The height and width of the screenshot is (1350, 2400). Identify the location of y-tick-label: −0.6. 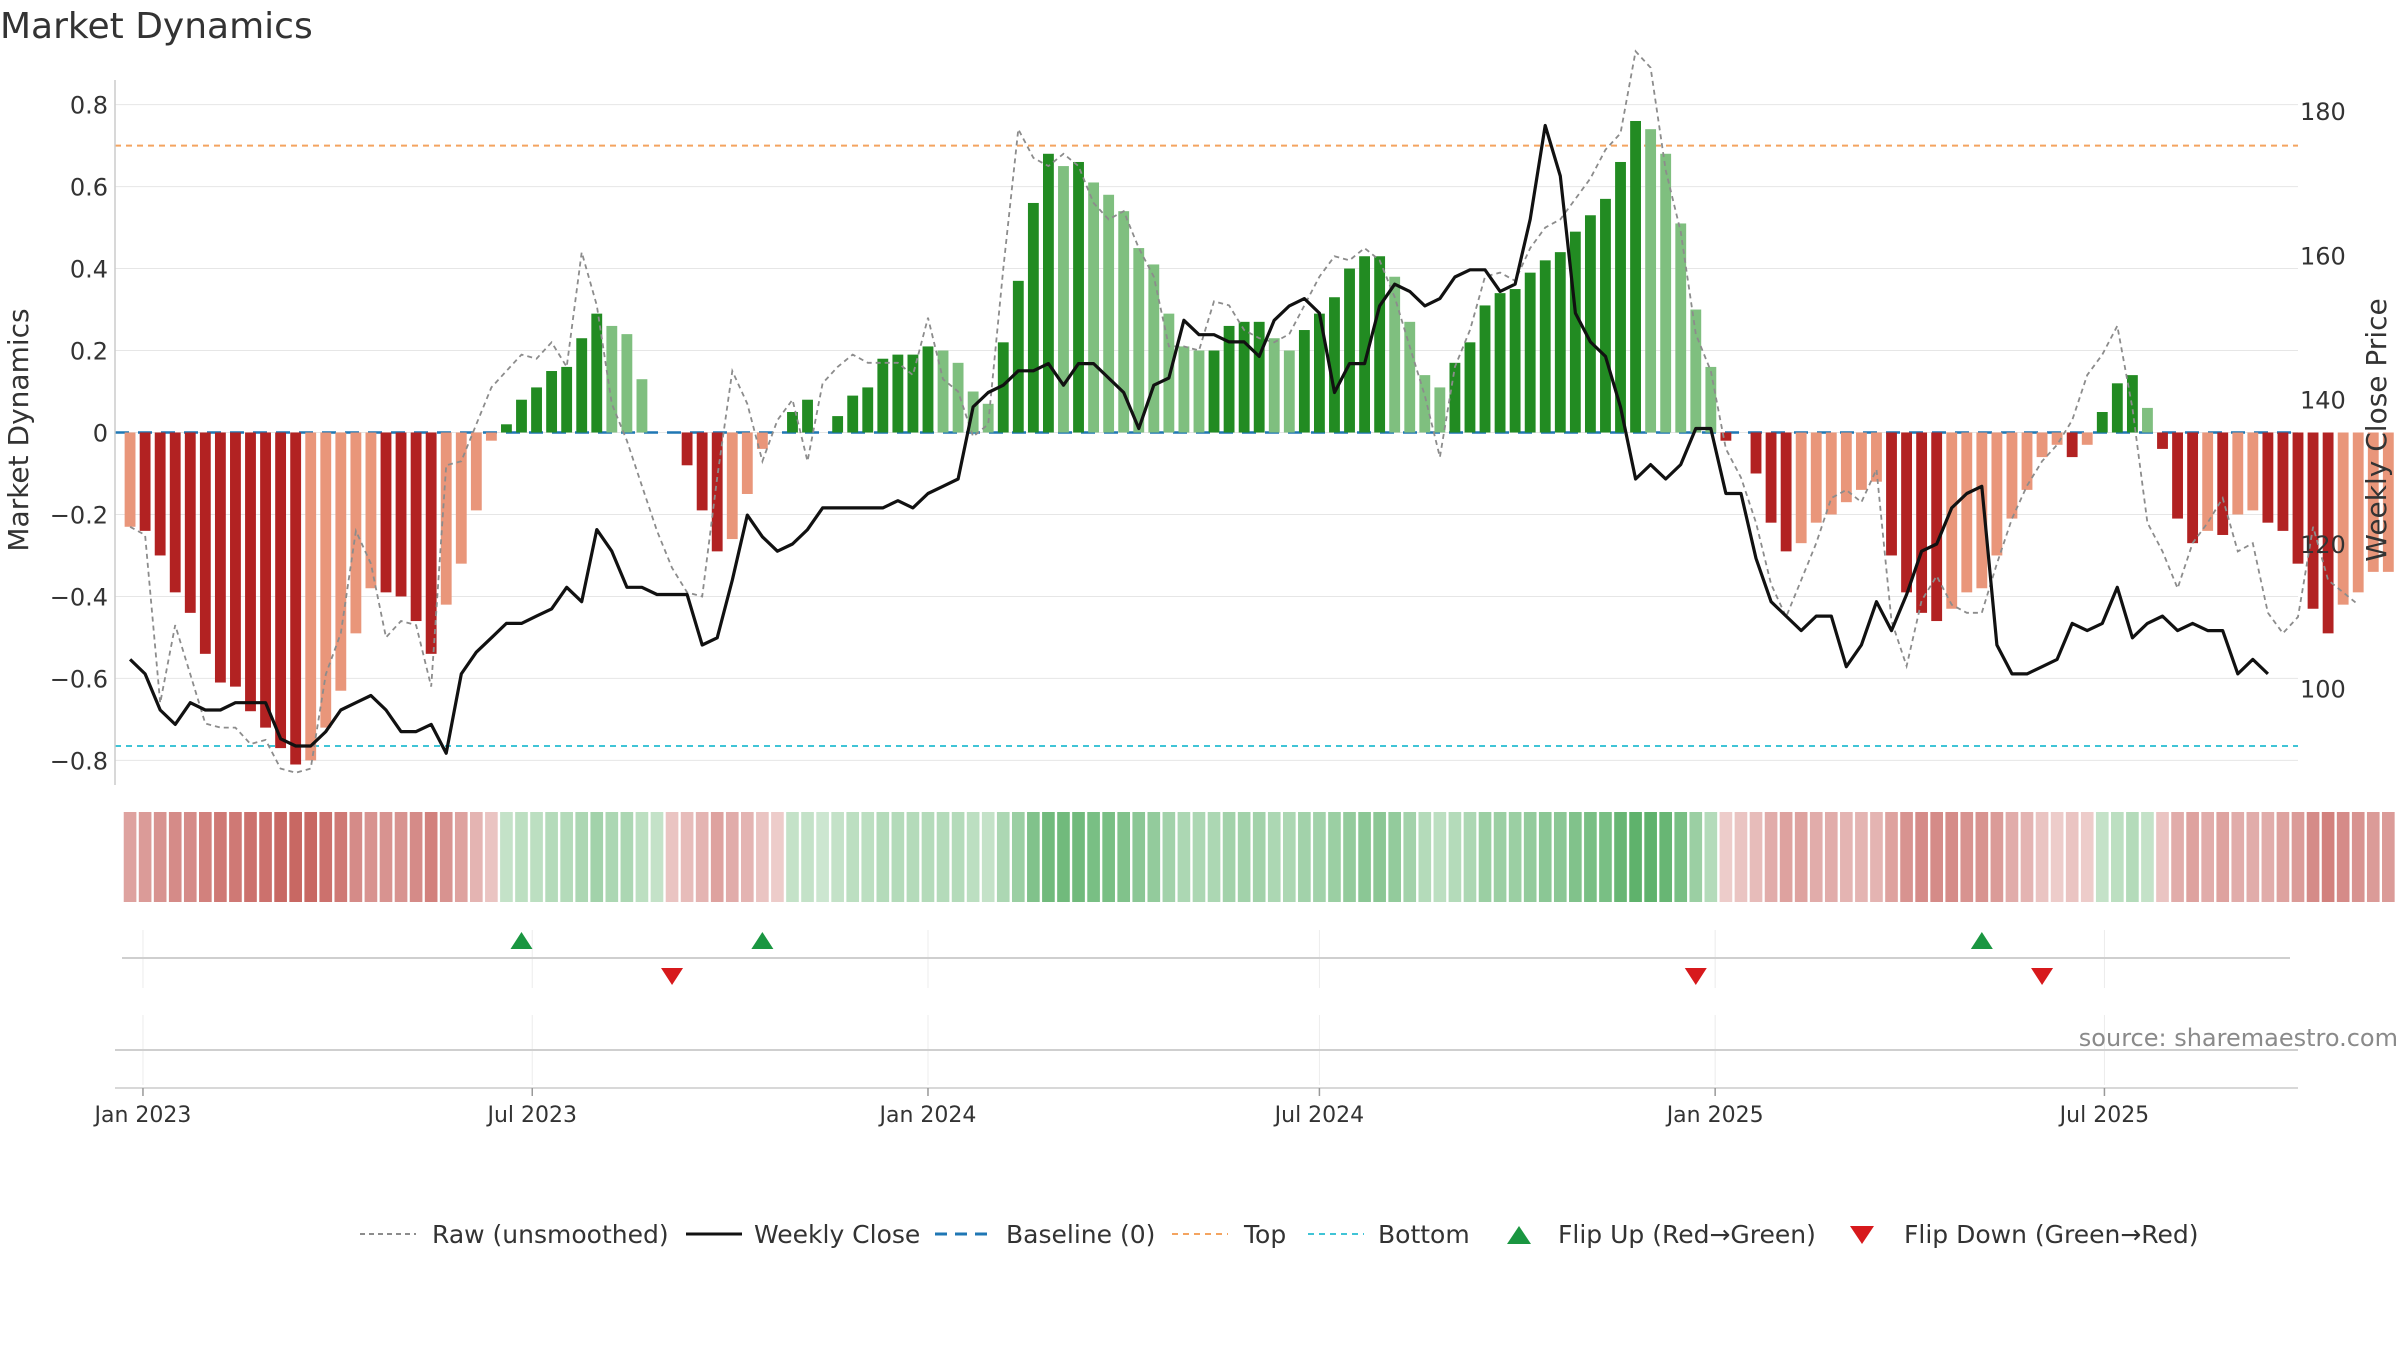
(79, 679).